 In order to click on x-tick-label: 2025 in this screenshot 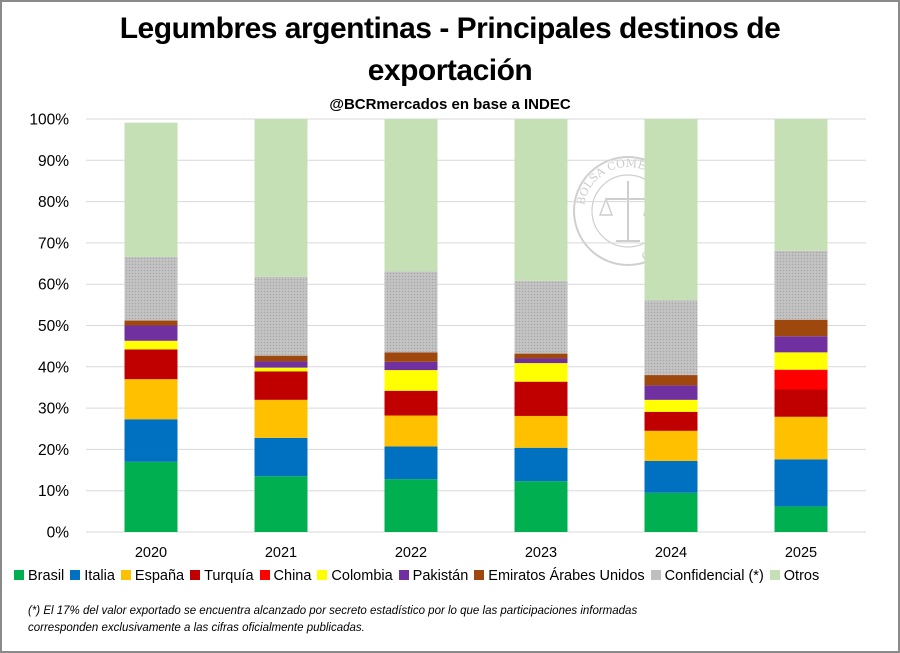, I will do `click(801, 553)`.